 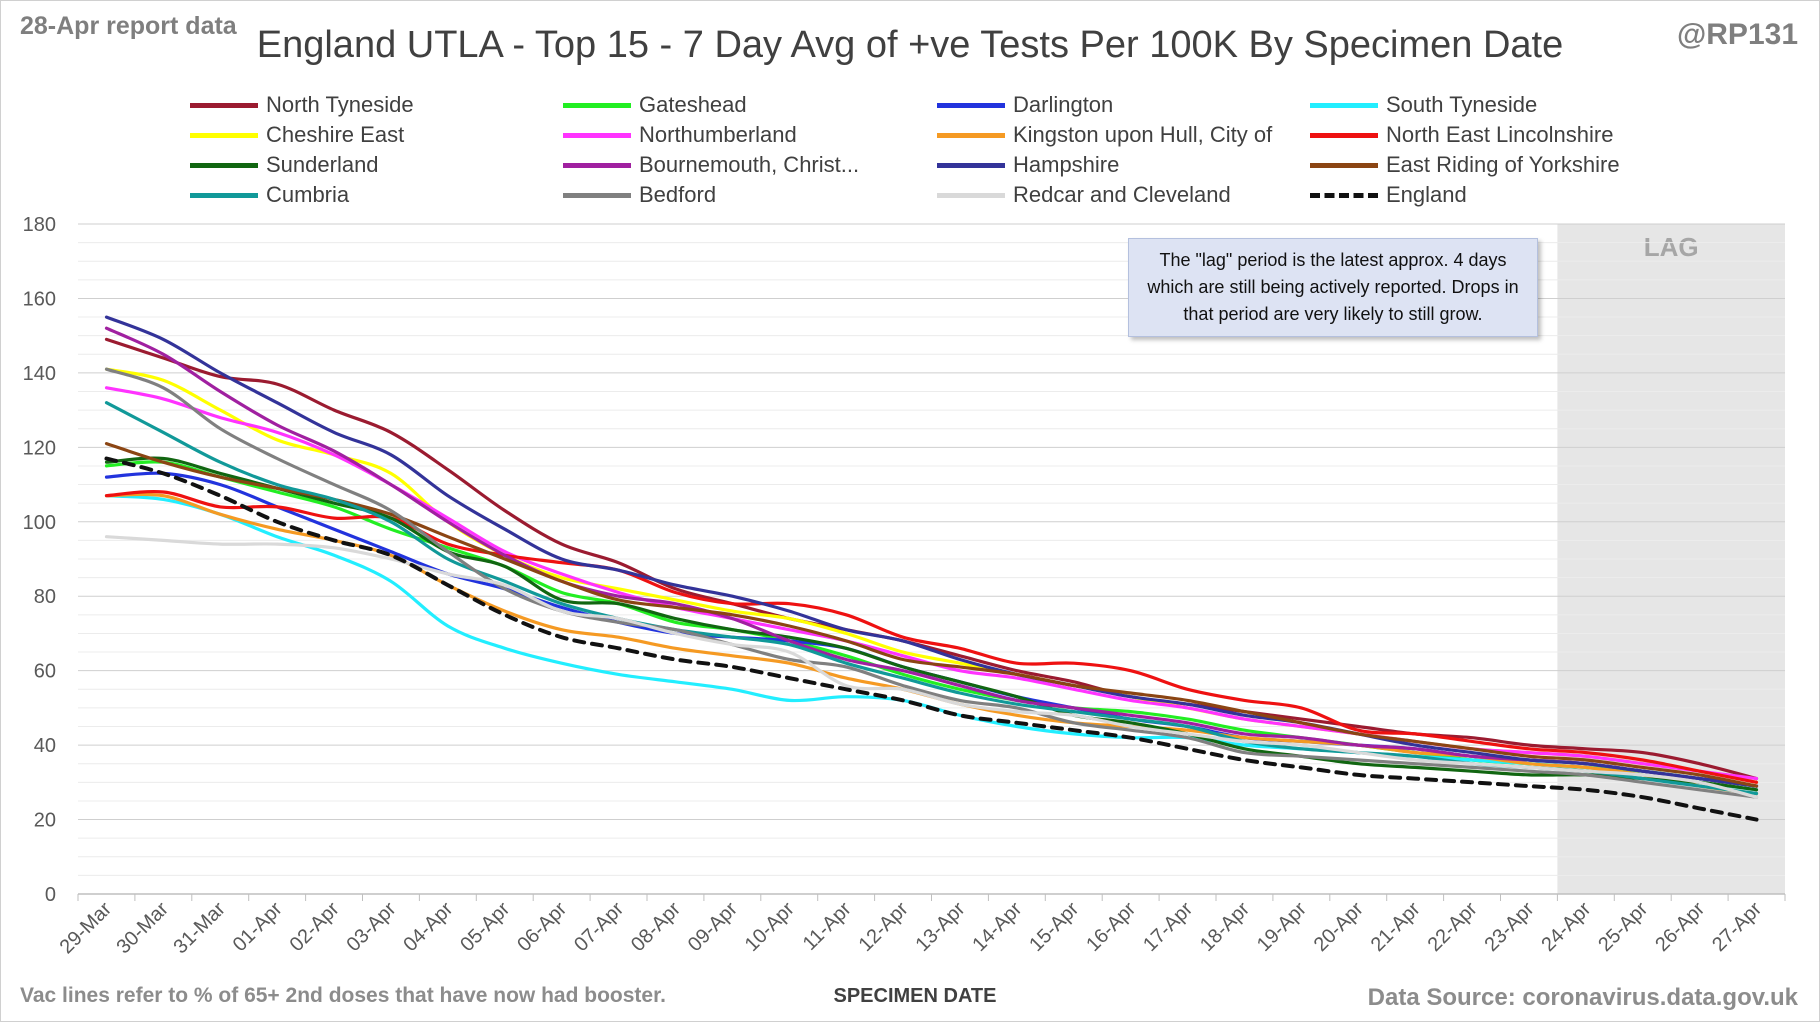 What do you see at coordinates (599, 927) in the screenshot?
I see `x-tick-label: 07-Apr` at bounding box center [599, 927].